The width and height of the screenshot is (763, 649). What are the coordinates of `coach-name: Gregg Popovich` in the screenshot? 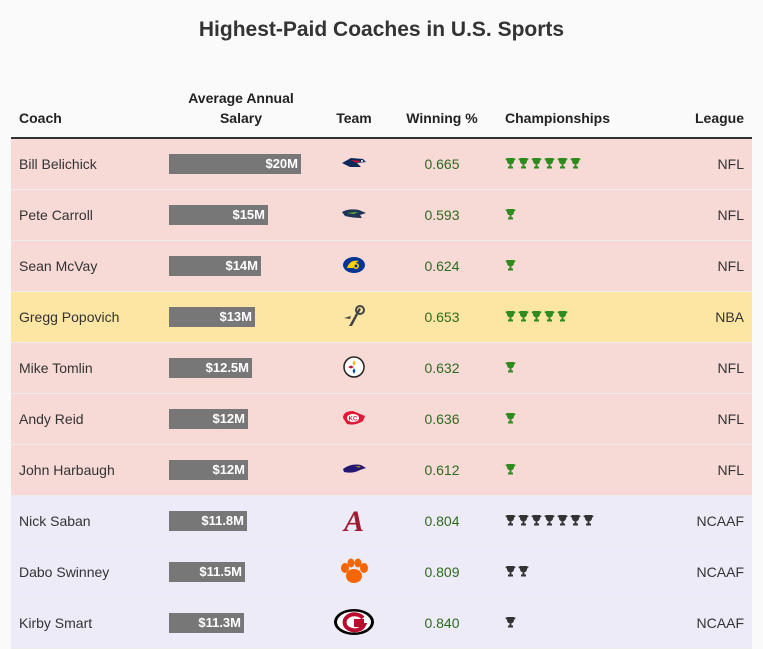 It's located at (86, 317).